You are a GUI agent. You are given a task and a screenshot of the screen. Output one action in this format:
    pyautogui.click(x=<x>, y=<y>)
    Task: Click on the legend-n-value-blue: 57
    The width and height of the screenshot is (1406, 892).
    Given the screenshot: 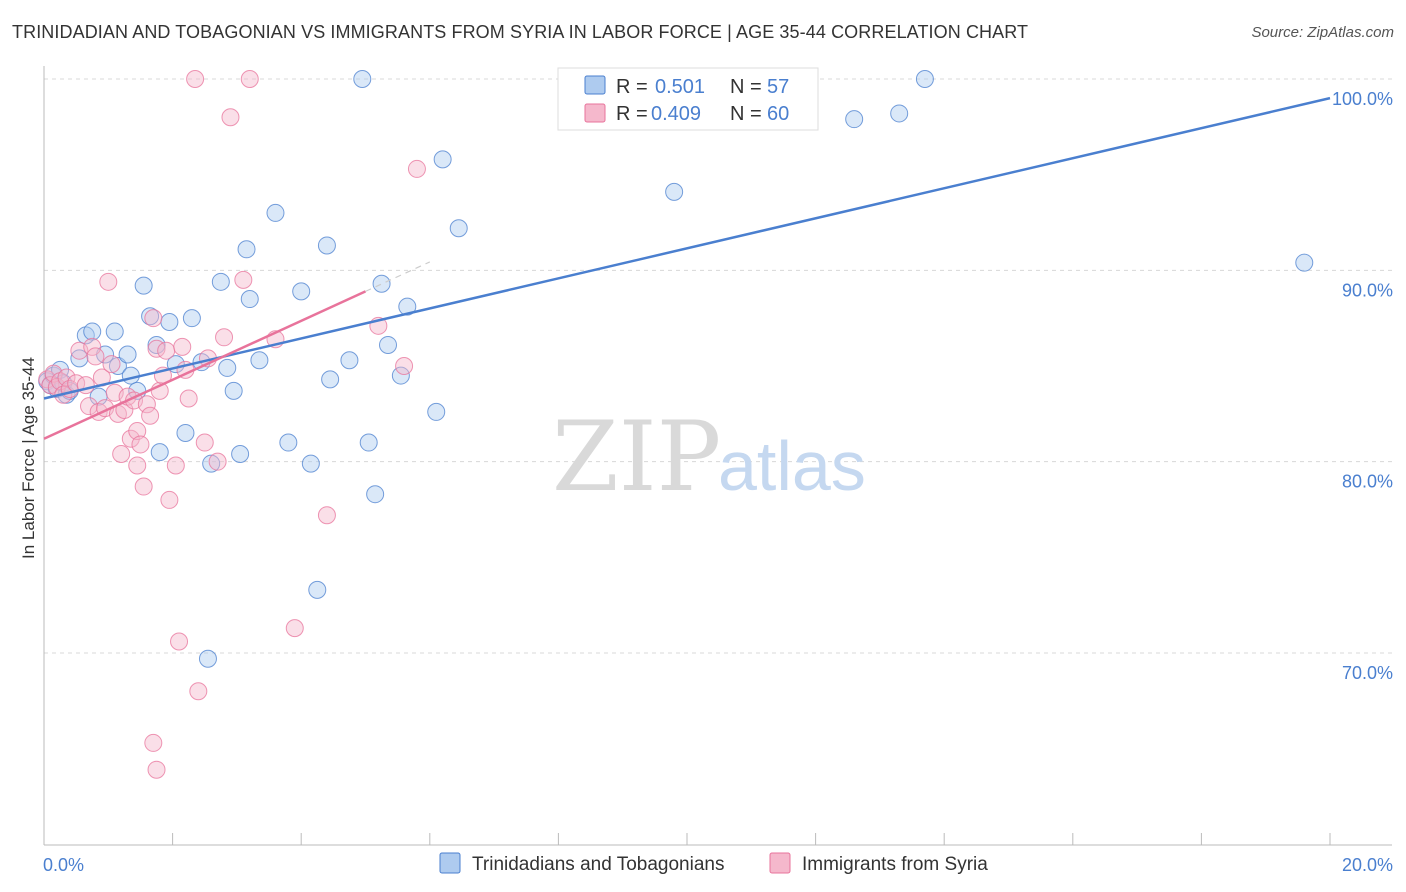 What is the action you would take?
    pyautogui.click(x=778, y=87)
    